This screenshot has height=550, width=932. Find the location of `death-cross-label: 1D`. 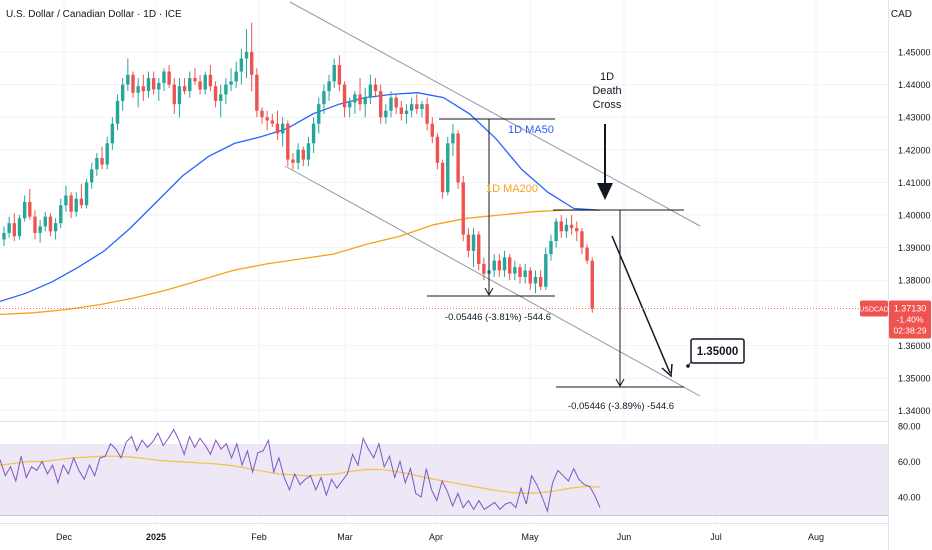

death-cross-label: 1D is located at coordinates (607, 77).